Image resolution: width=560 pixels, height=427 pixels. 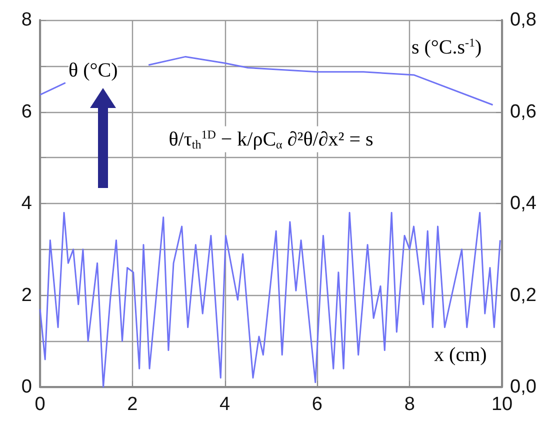 What do you see at coordinates (40, 404) in the screenshot?
I see `x-tick-label: 0` at bounding box center [40, 404].